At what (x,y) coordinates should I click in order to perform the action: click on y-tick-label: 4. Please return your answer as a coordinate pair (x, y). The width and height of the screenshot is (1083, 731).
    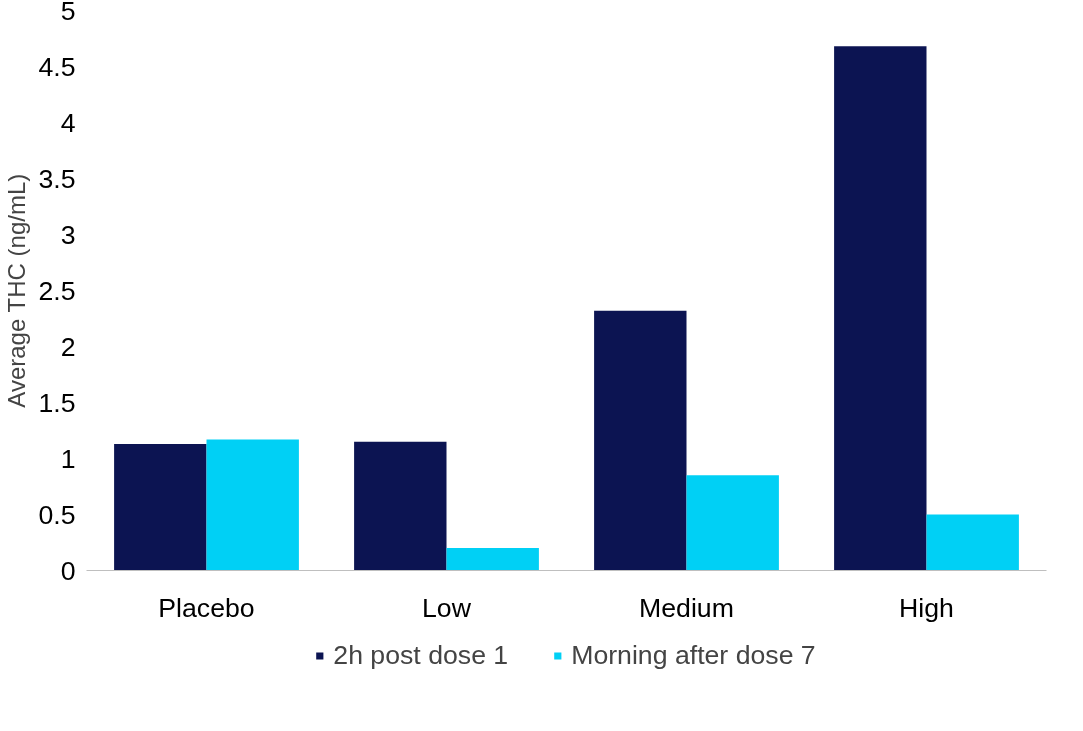
    Looking at the image, I should click on (68, 122).